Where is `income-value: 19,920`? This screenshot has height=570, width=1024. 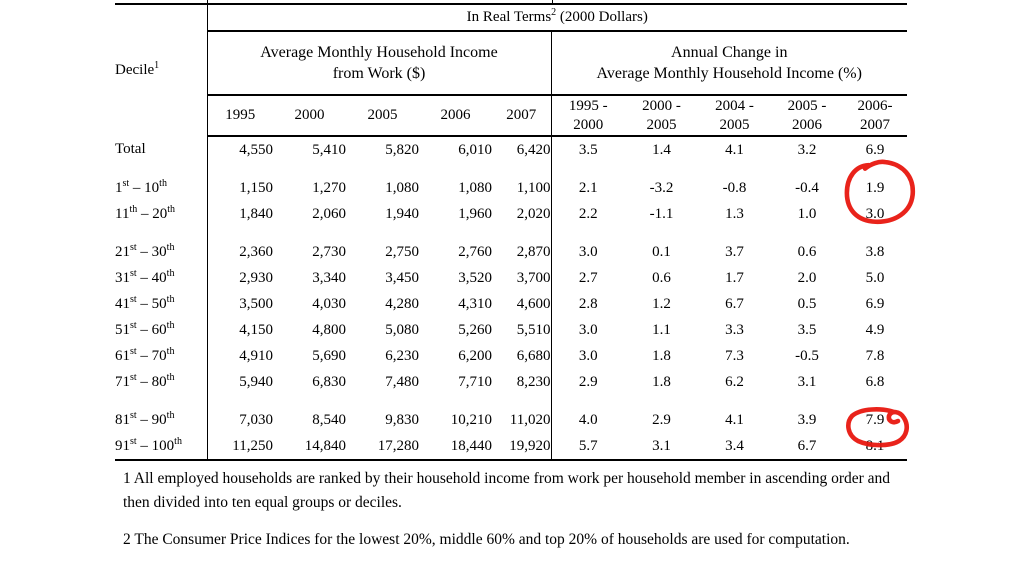
income-value: 19,920 is located at coordinates (521, 447).